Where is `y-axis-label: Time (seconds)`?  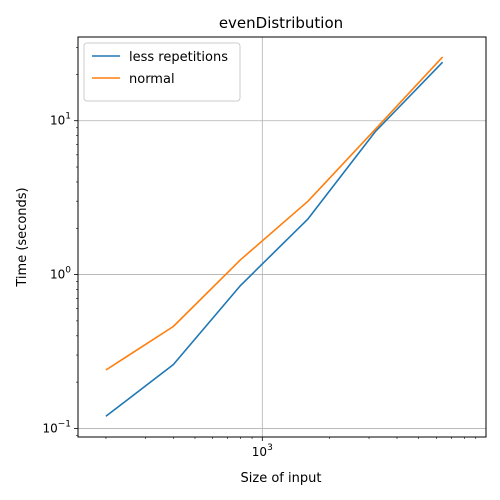
y-axis-label: Time (seconds) is located at coordinates (22, 237).